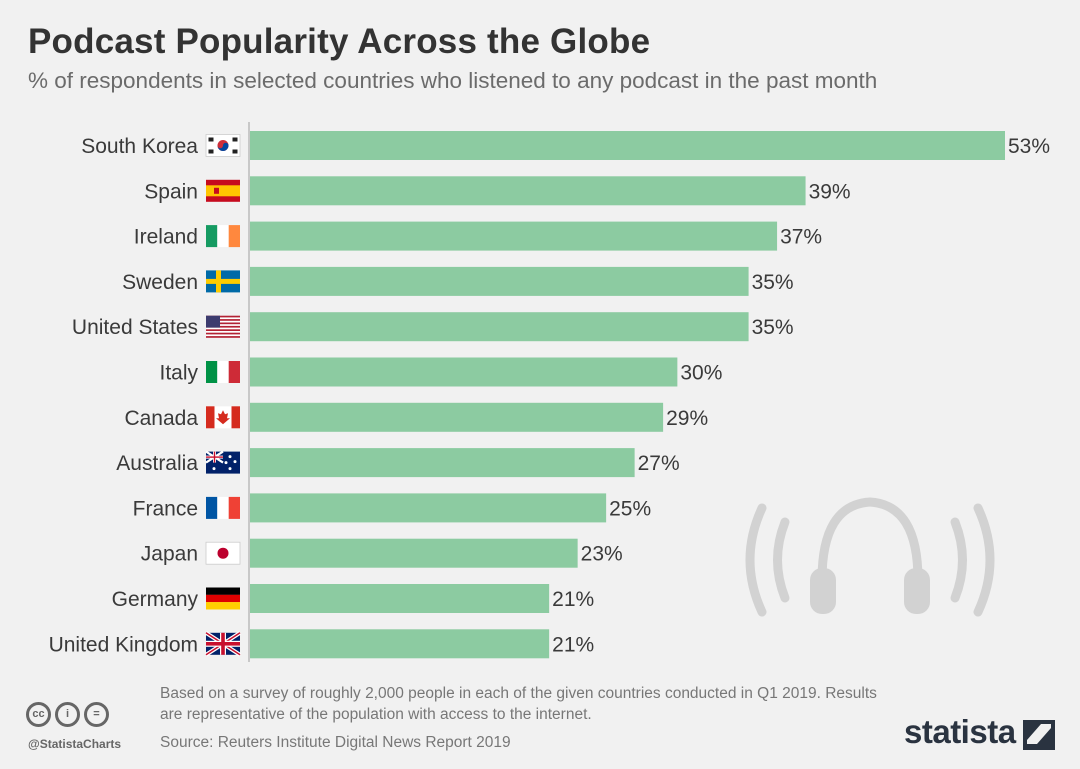 The image size is (1080, 769). I want to click on category-label-united-states: United States, so click(135, 327).